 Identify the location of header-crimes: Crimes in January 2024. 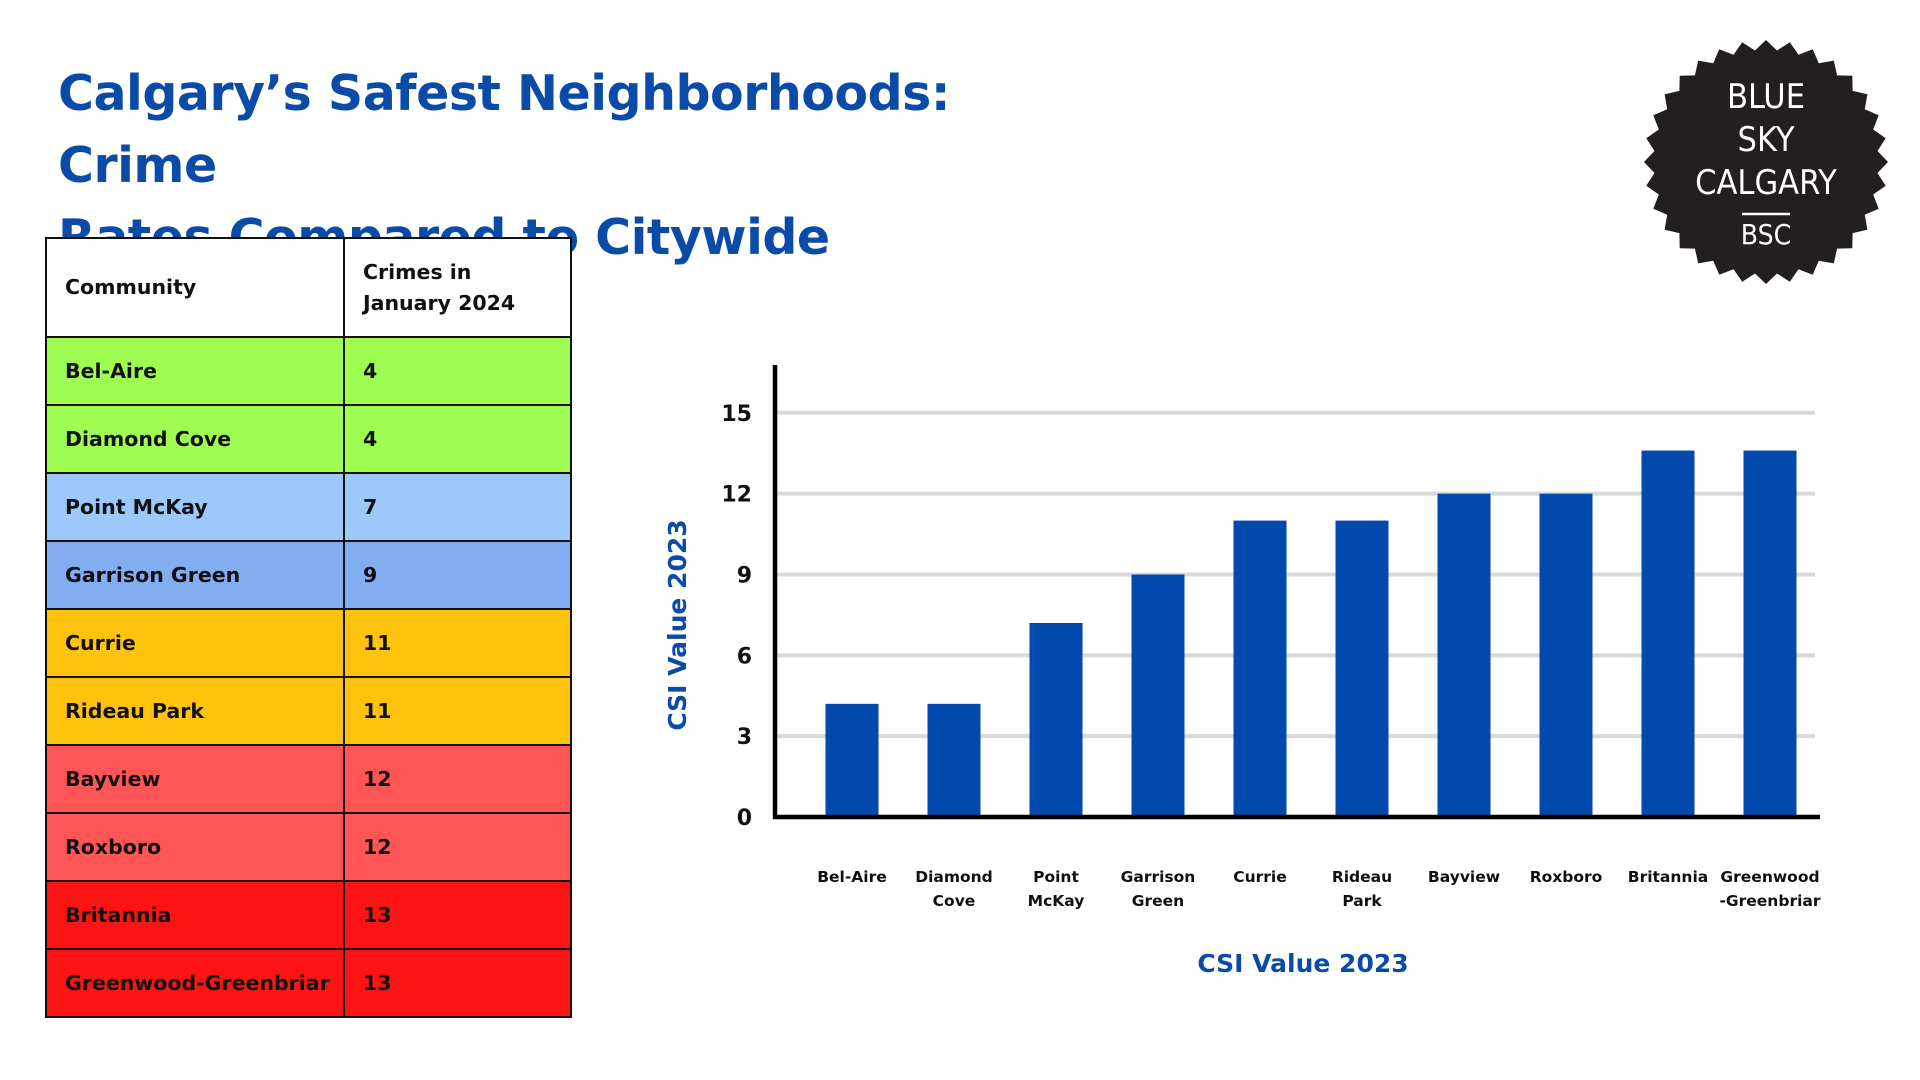
(457, 287).